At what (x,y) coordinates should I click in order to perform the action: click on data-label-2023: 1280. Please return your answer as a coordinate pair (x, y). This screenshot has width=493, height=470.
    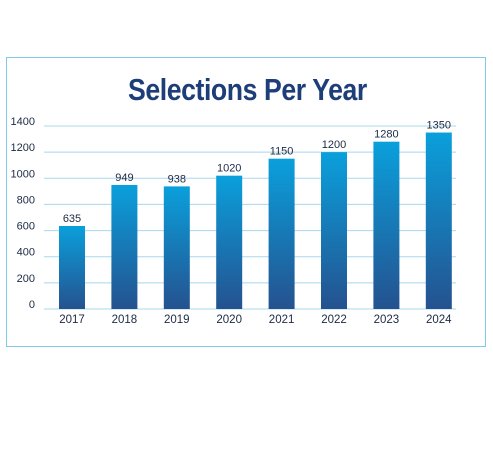
    Looking at the image, I should click on (386, 135).